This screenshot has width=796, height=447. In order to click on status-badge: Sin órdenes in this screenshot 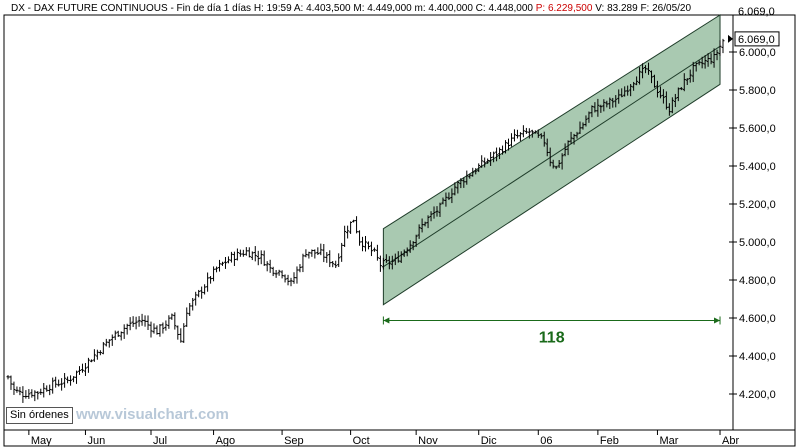, I will do `click(39, 415)`.